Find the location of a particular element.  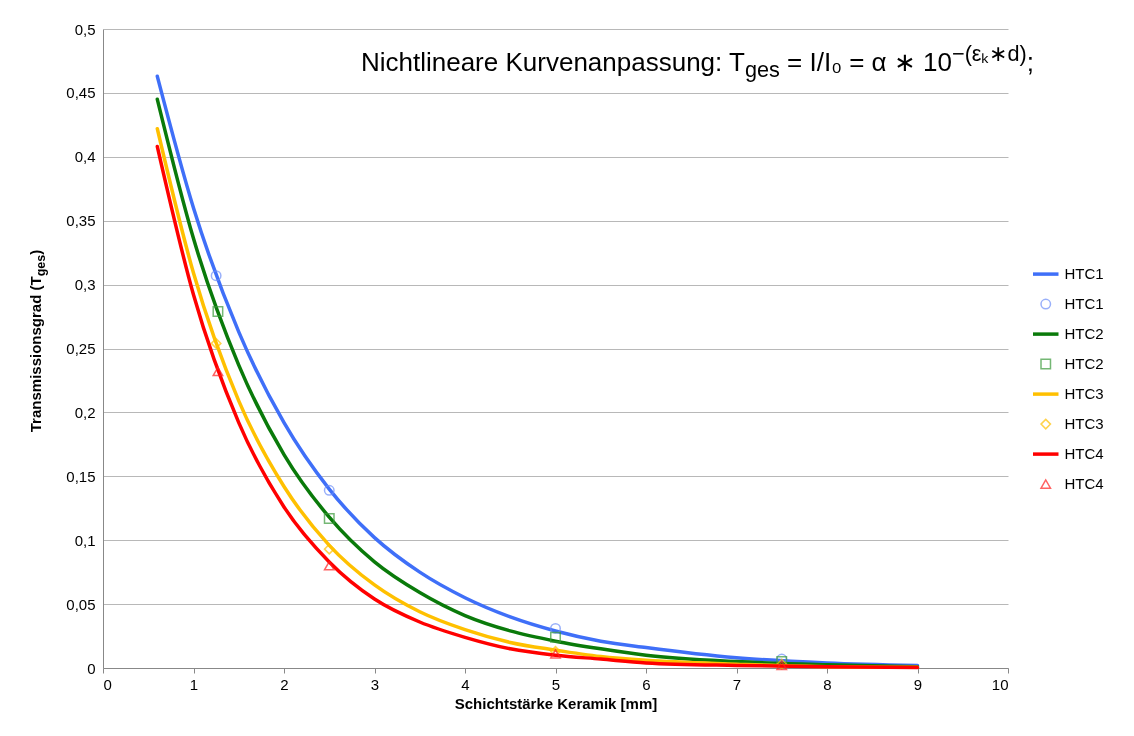

y-tick-label: 0,15 is located at coordinates (81, 476).